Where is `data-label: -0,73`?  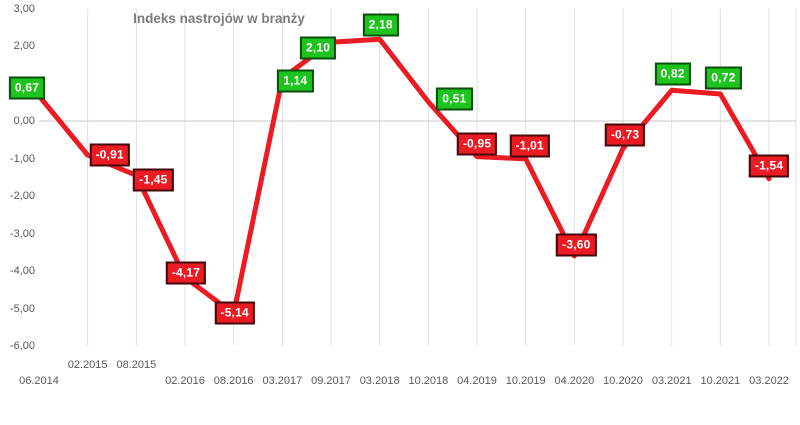
data-label: -0,73 is located at coordinates (625, 135).